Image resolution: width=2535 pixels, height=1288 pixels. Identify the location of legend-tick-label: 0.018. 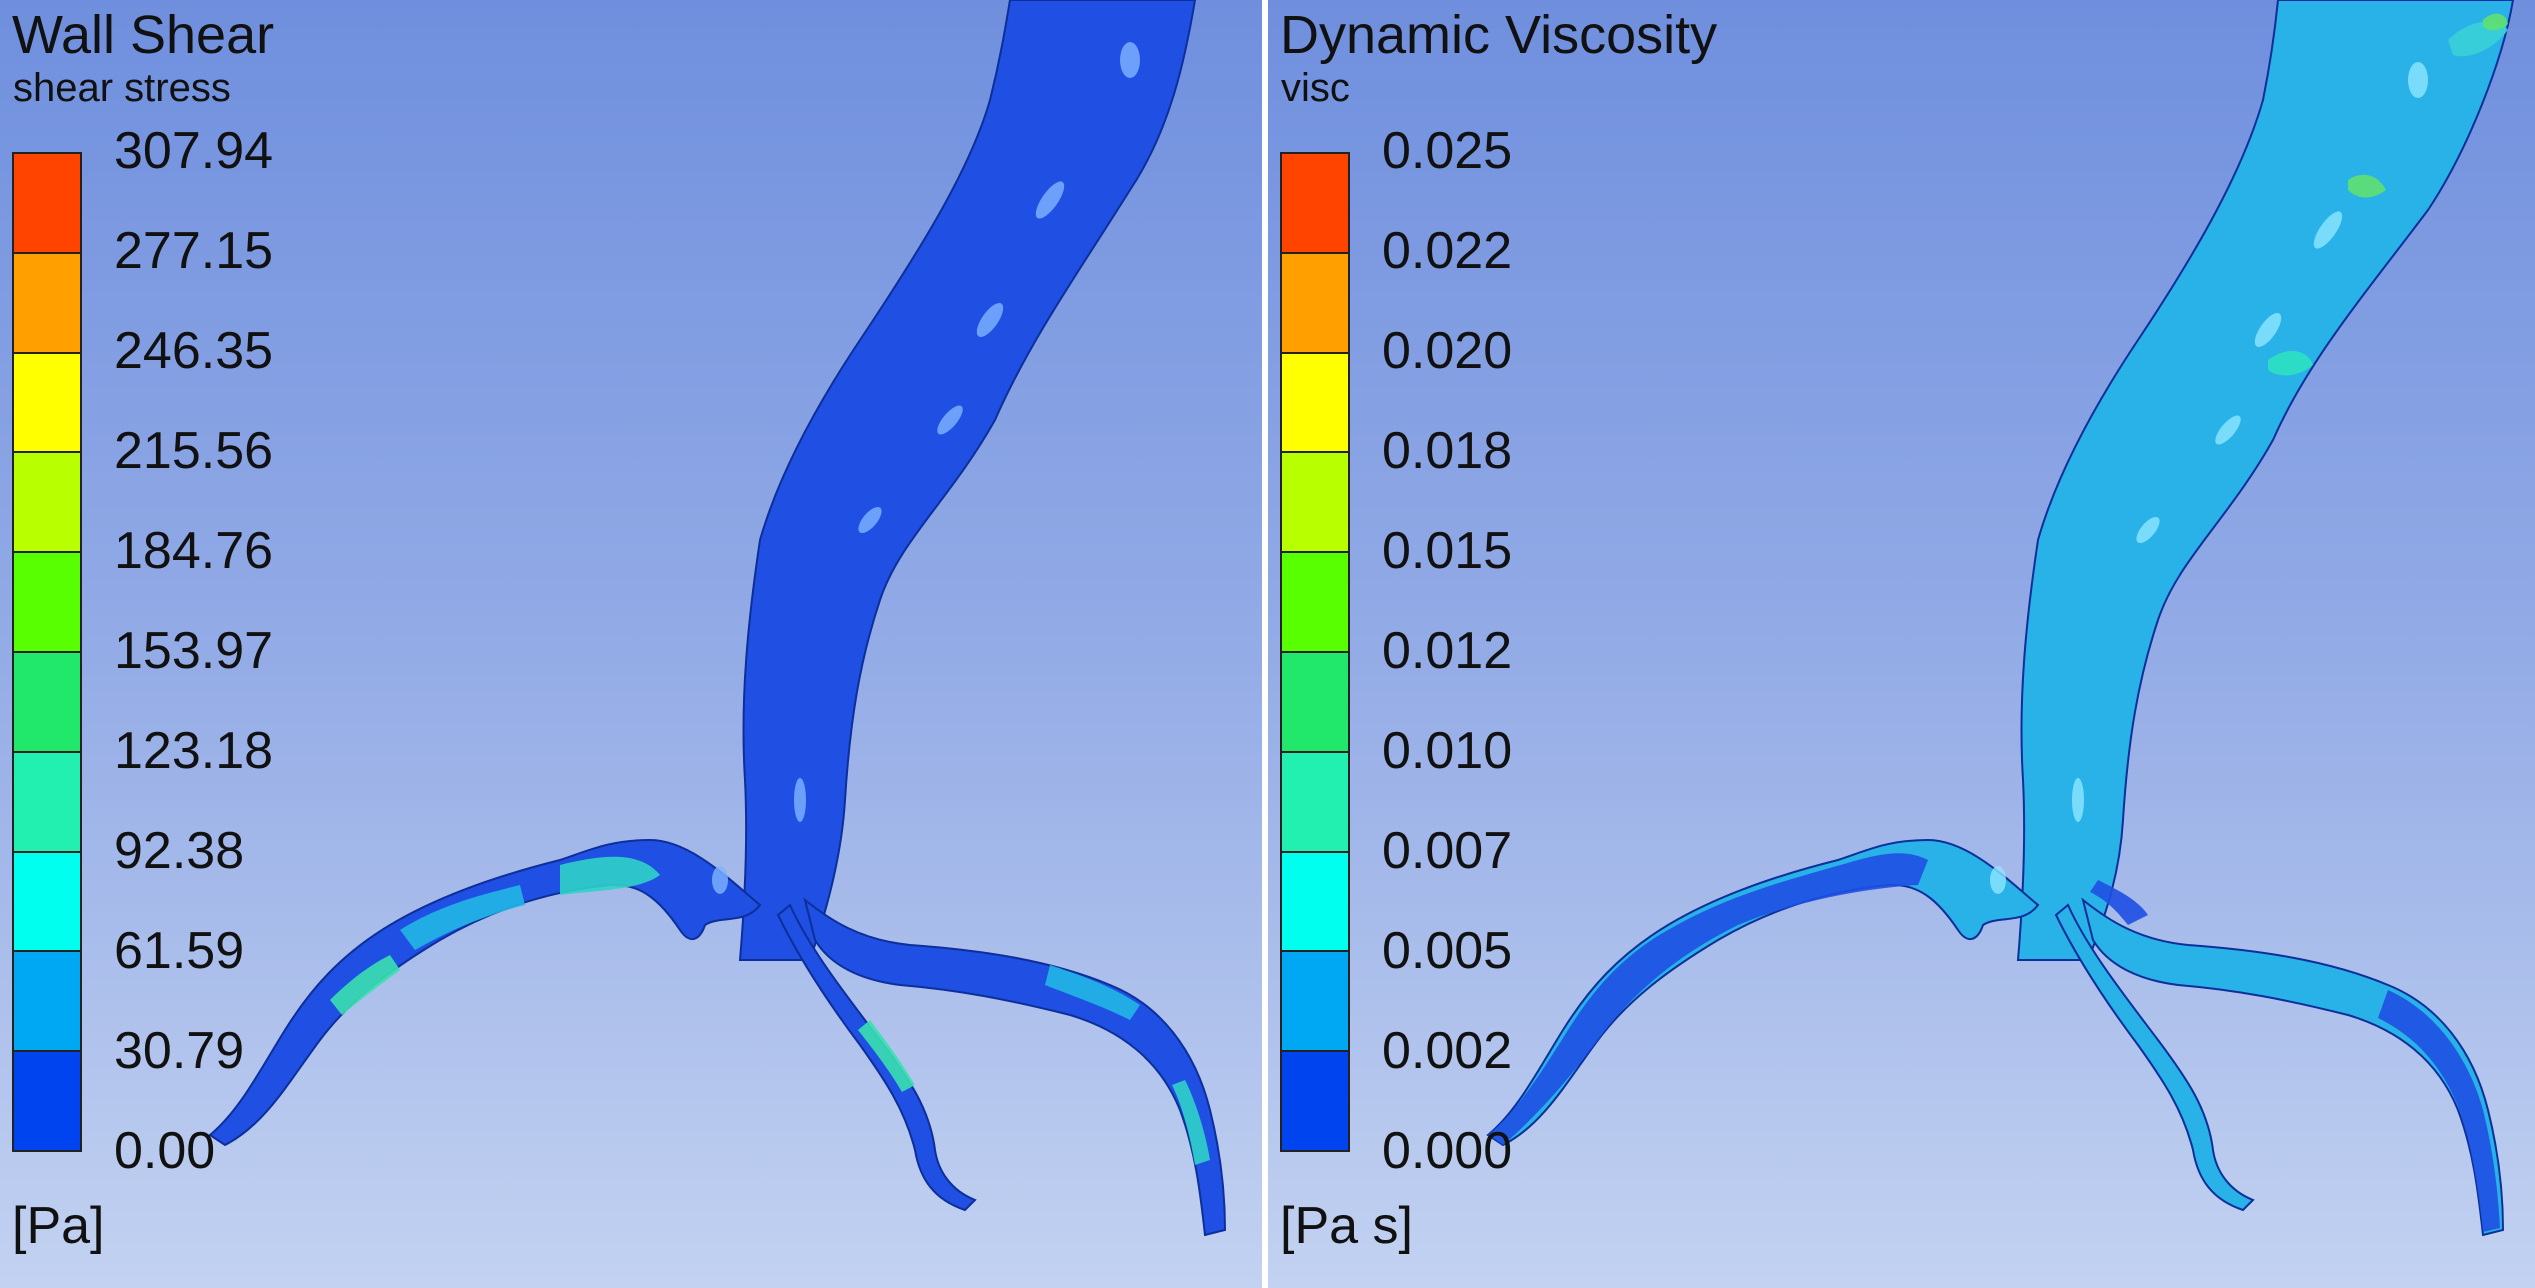
(1447, 451).